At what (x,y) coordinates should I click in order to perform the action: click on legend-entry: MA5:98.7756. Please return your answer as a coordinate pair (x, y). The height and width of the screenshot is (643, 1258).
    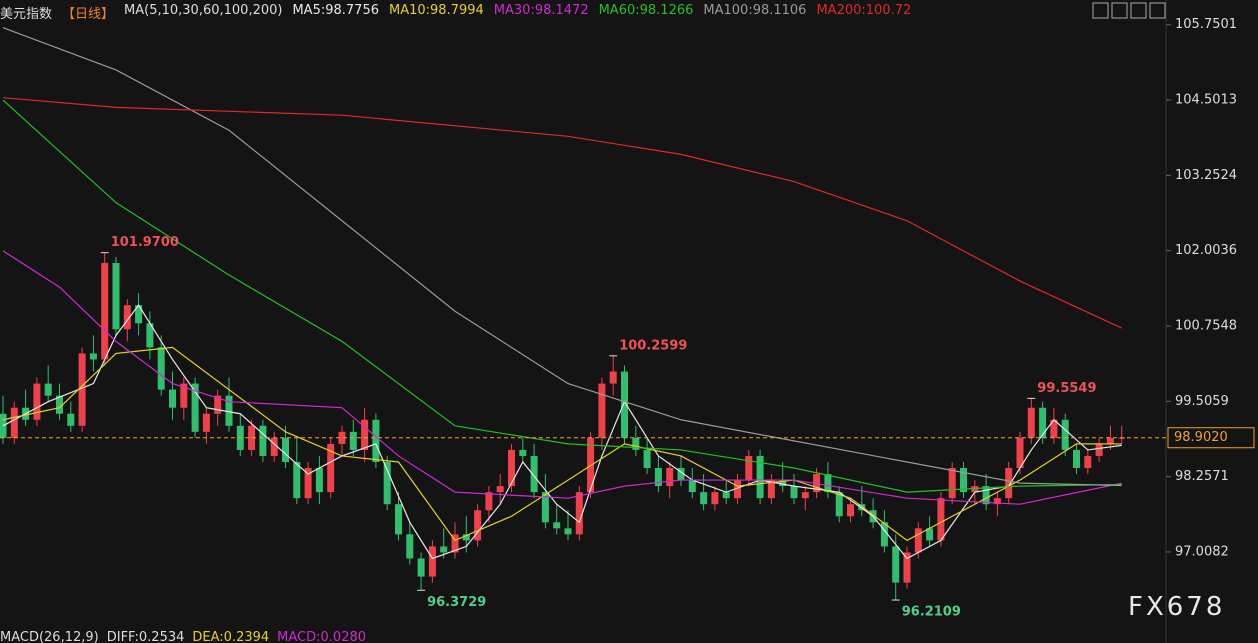
    Looking at the image, I should click on (335, 10).